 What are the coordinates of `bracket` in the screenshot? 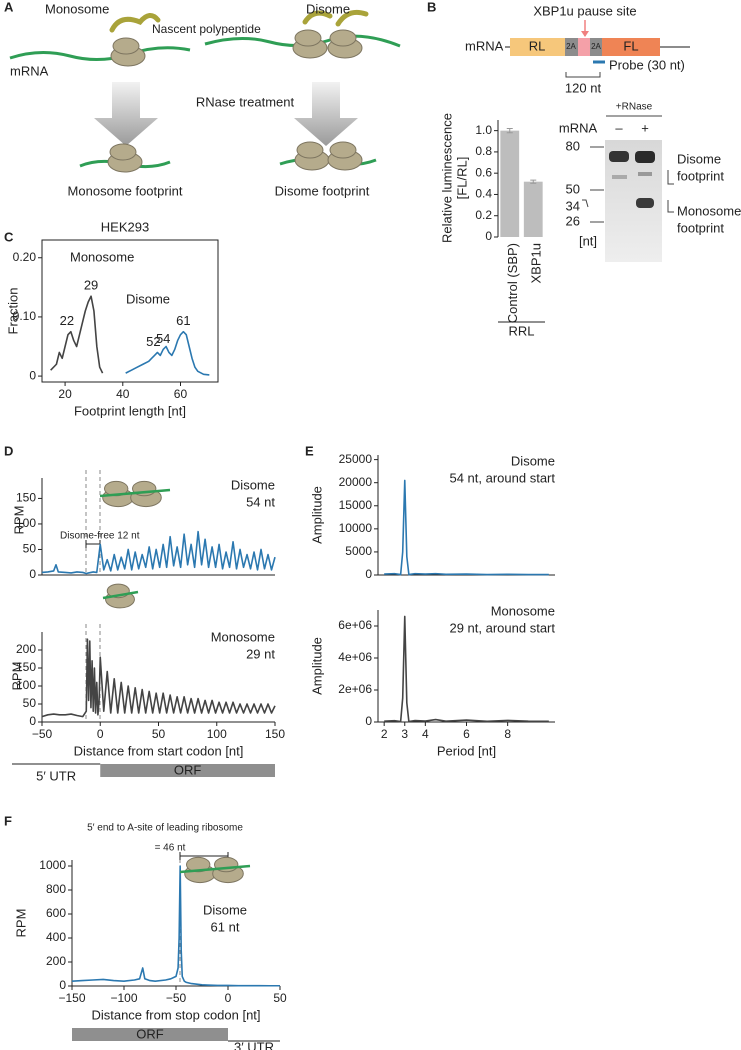 It's located at (583, 75).